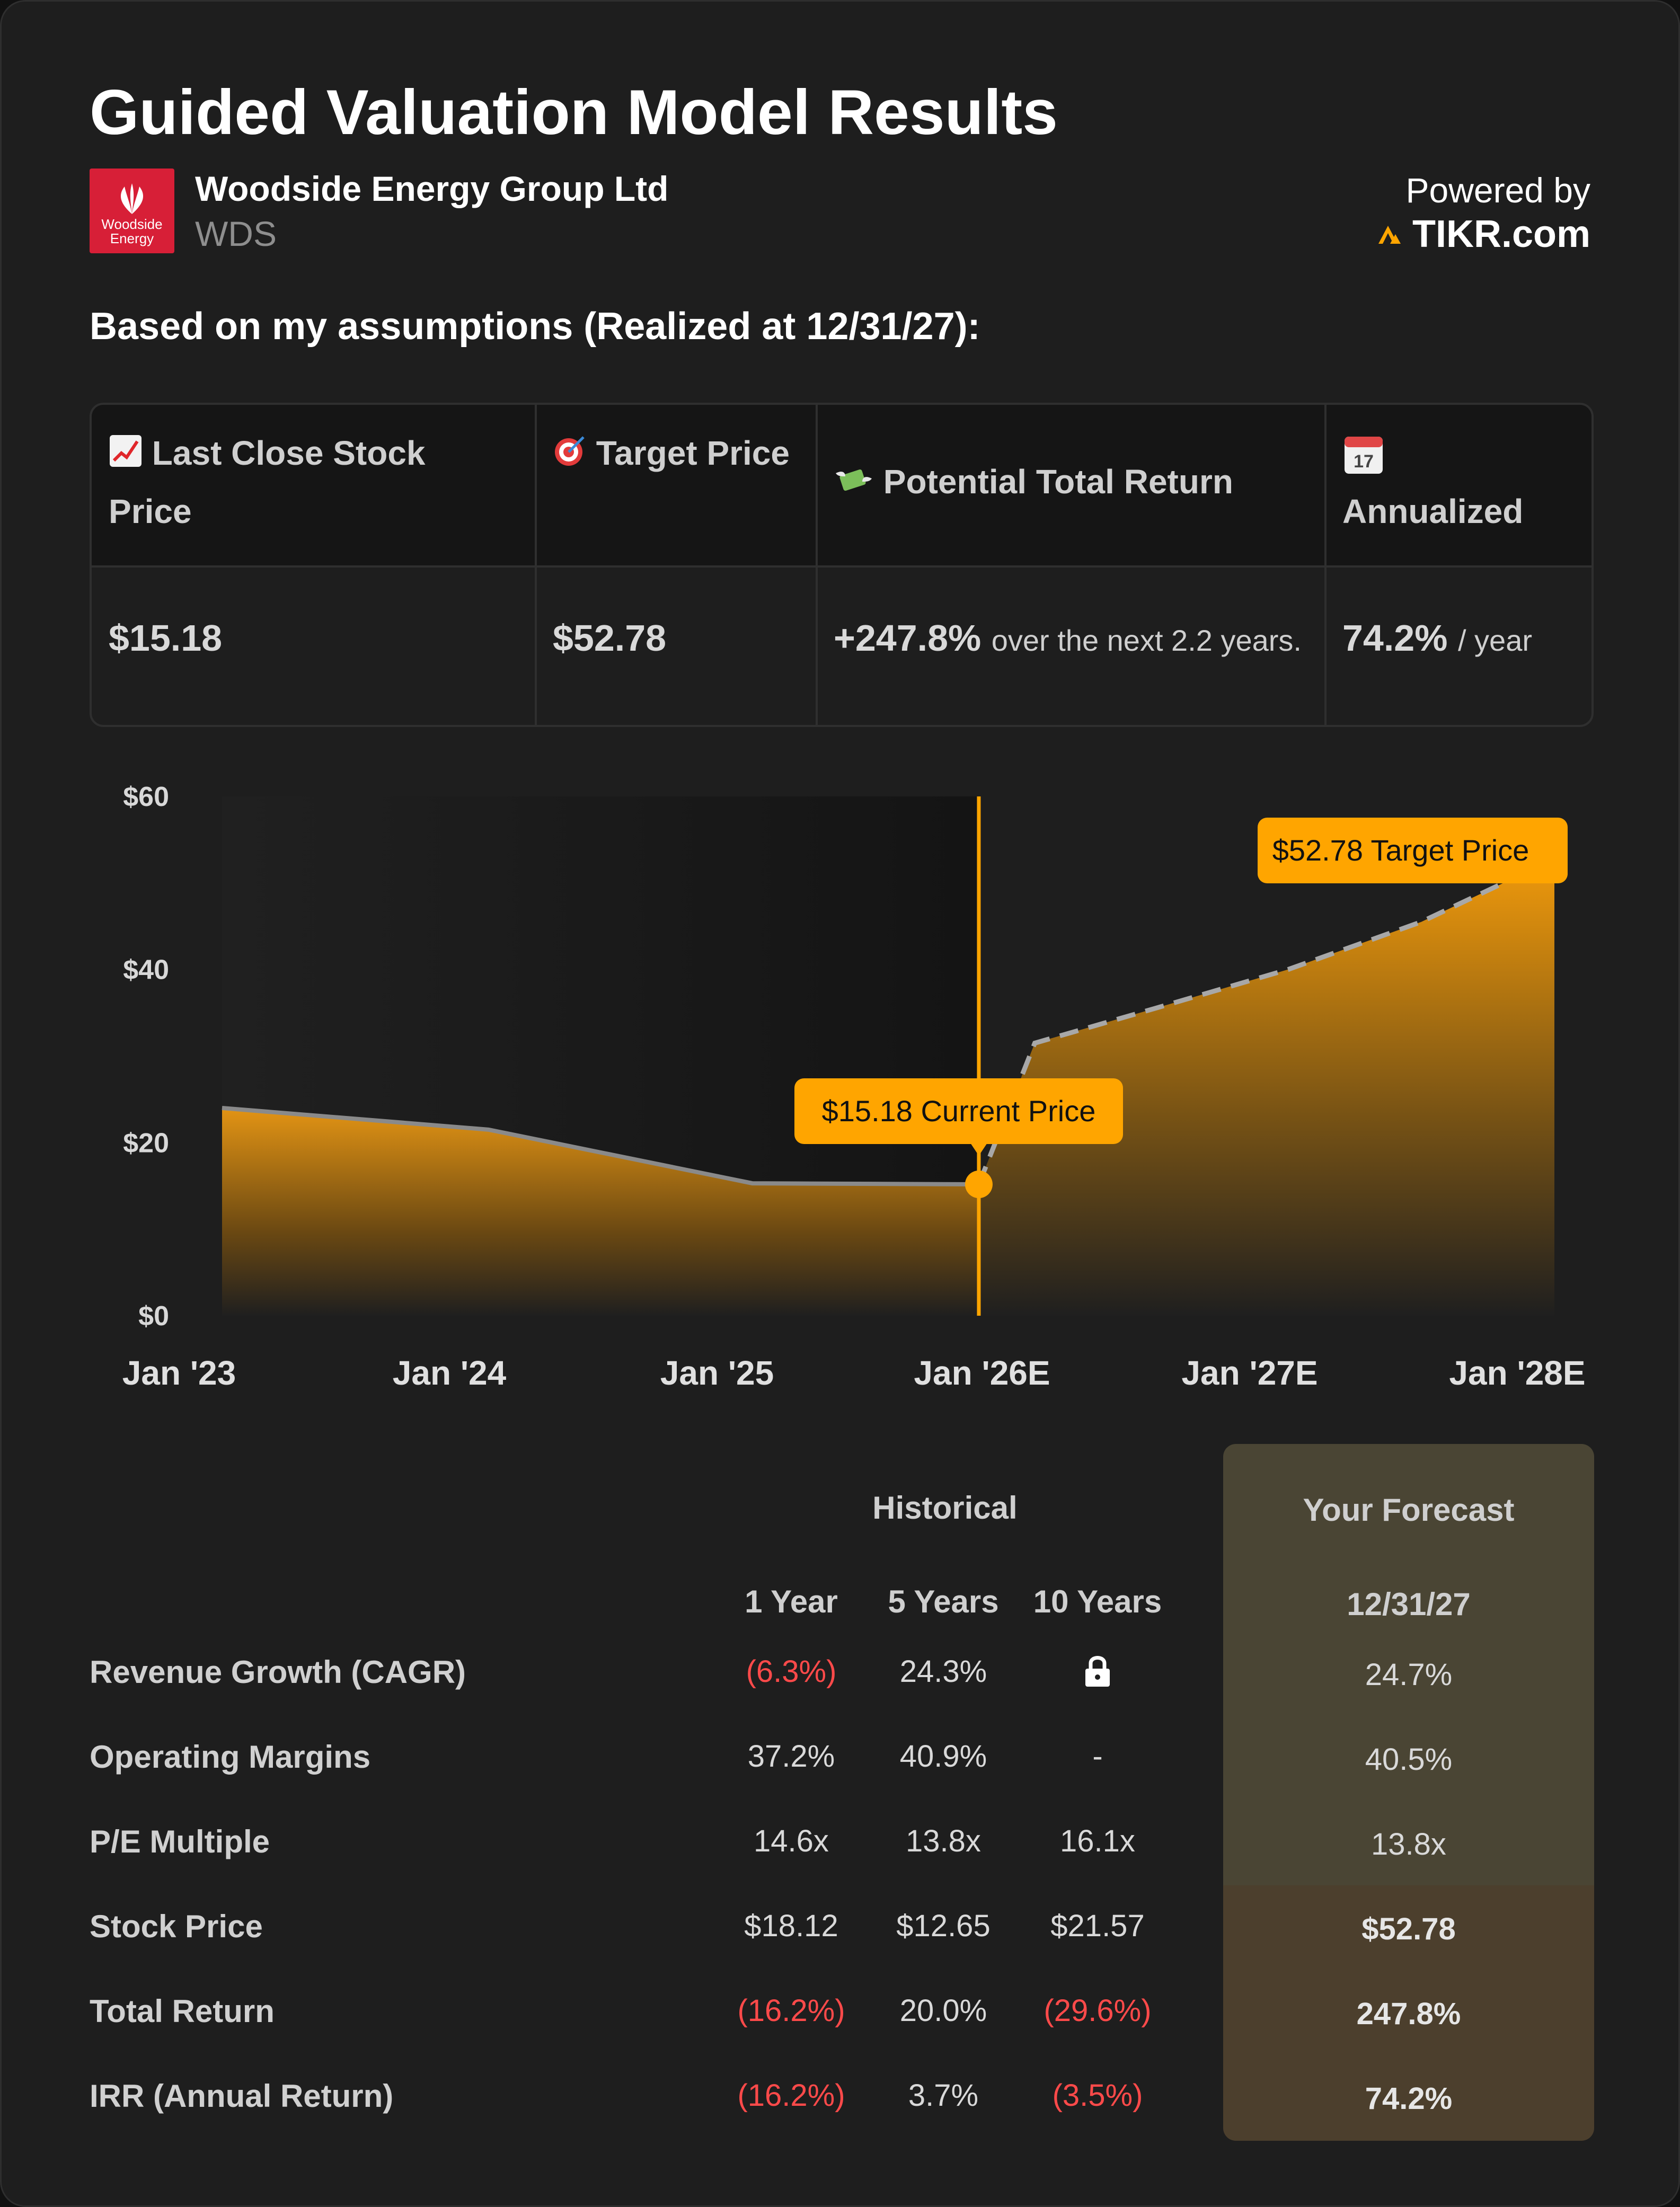 The width and height of the screenshot is (1680, 2207). I want to click on operating-margins-5y: 40.9%, so click(943, 1756).